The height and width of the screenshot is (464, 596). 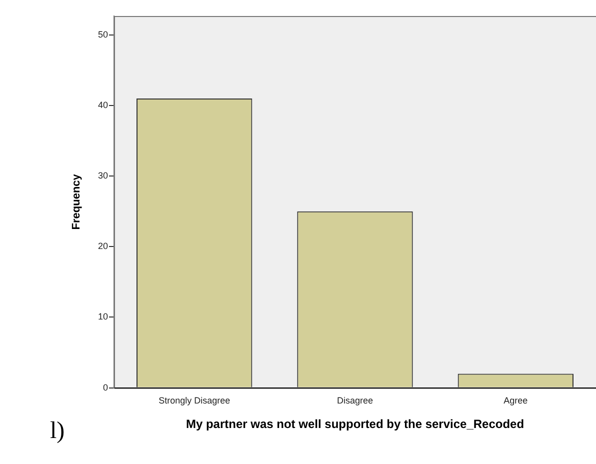 I want to click on y-axis-title: Frequency, so click(x=76, y=201).